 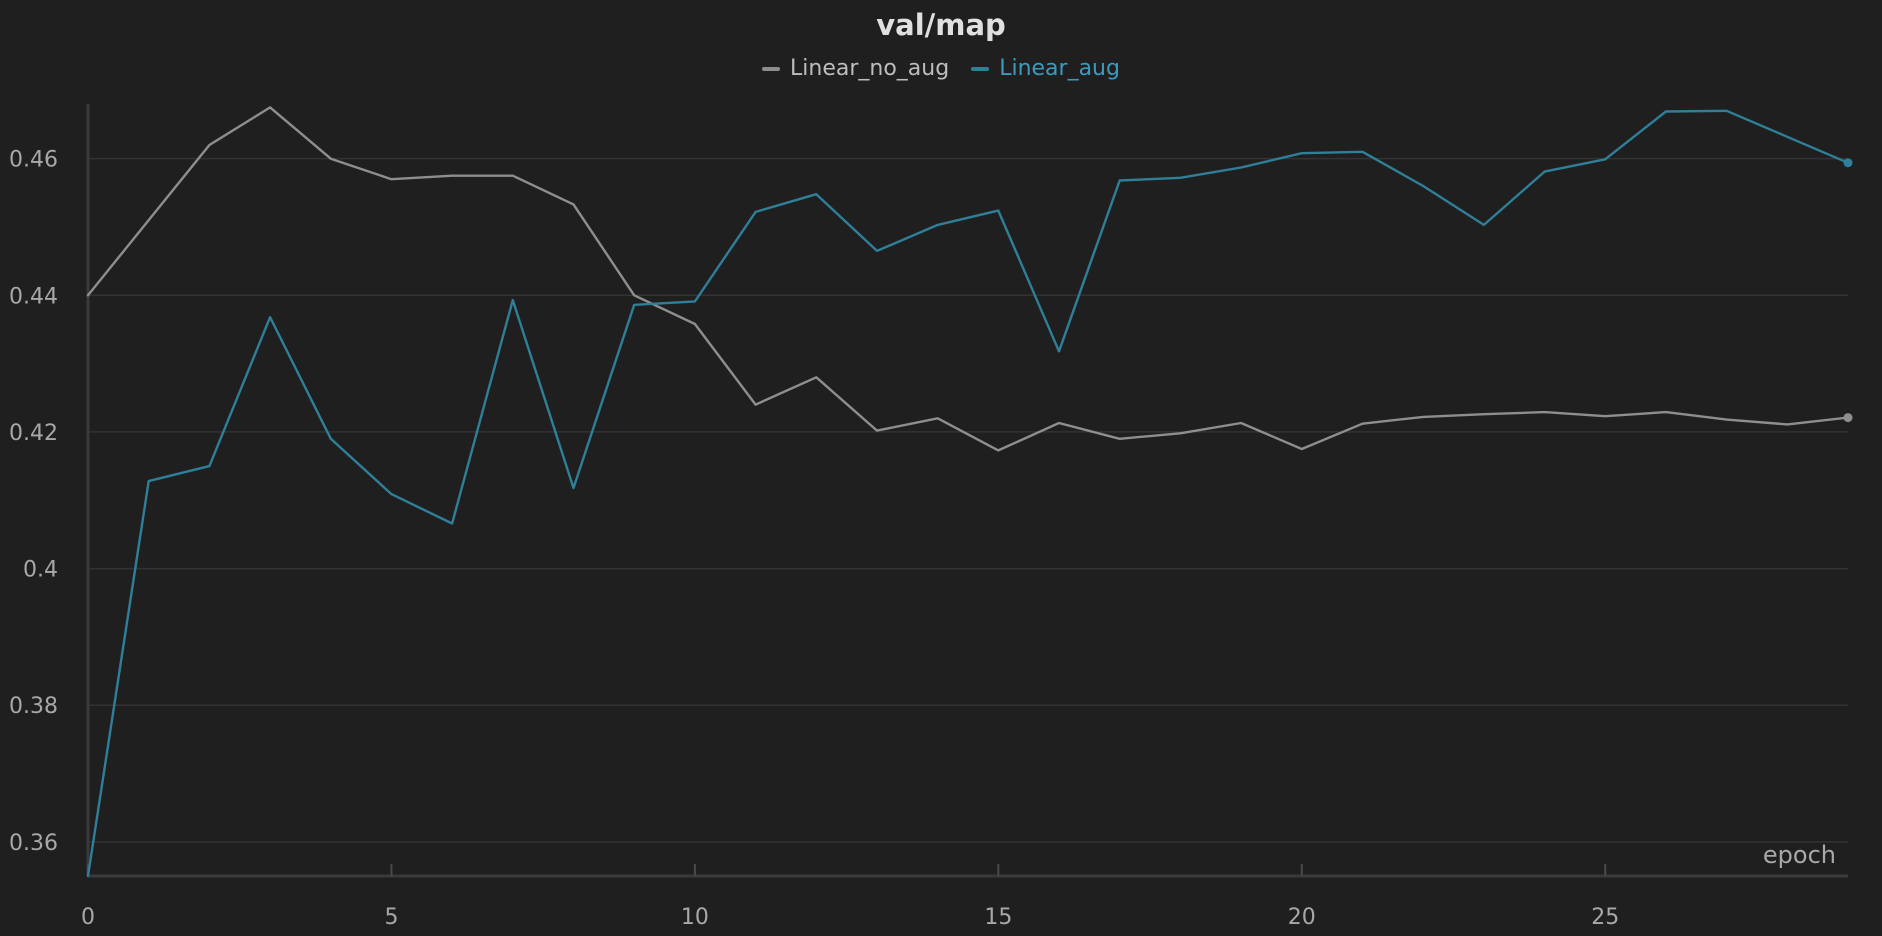 I want to click on legend-item-linear-aug: Linear_aug, so click(x=1045, y=68).